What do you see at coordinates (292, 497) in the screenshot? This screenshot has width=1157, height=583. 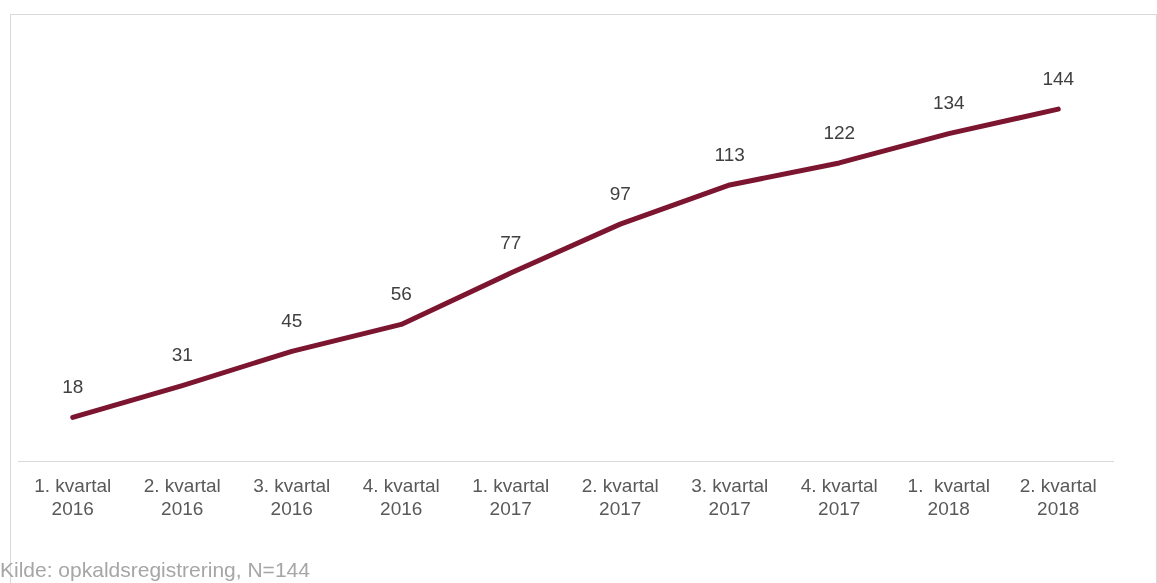 I see `x-tick-label: 3. kvartal 2016` at bounding box center [292, 497].